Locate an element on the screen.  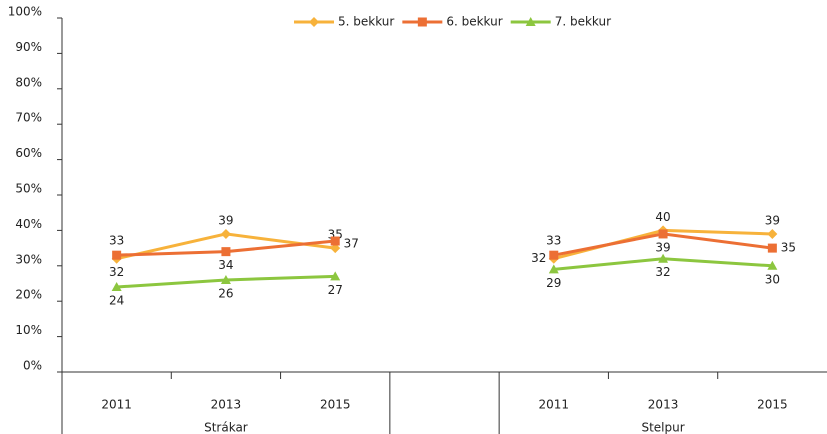
y-tick-label: 100% is located at coordinates (25, 12).